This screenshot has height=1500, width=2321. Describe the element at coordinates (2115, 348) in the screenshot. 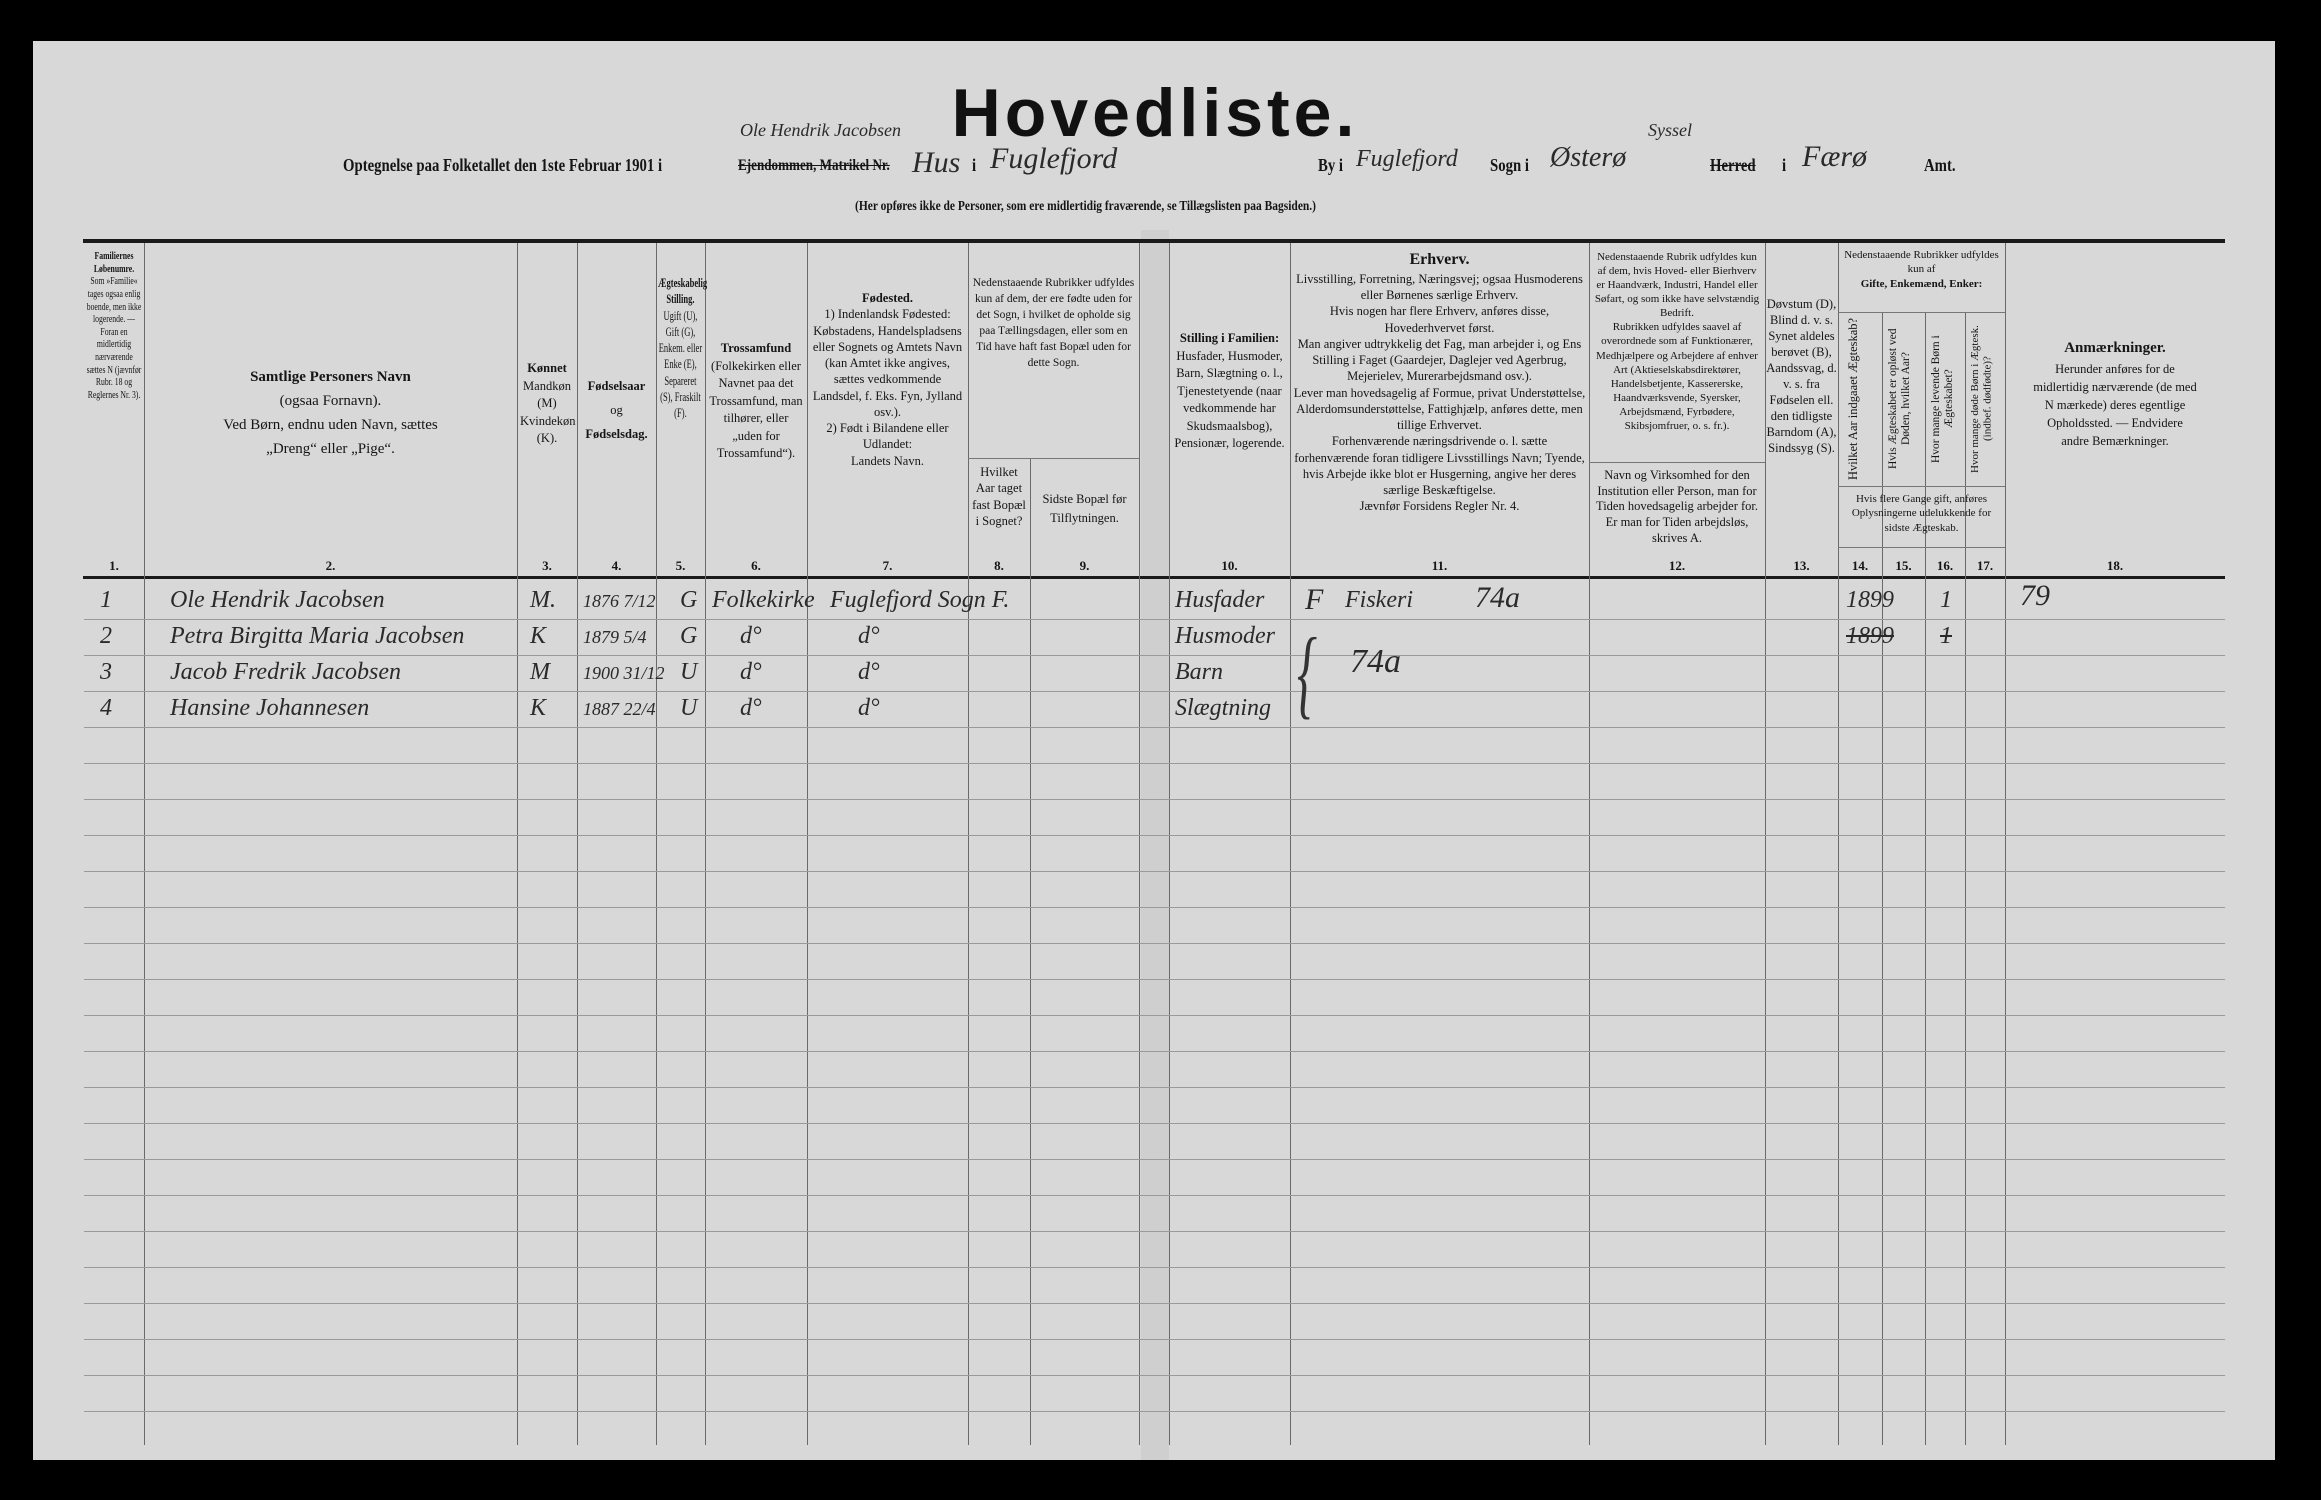

I see `col18-title: Anmærkninger.` at that location.